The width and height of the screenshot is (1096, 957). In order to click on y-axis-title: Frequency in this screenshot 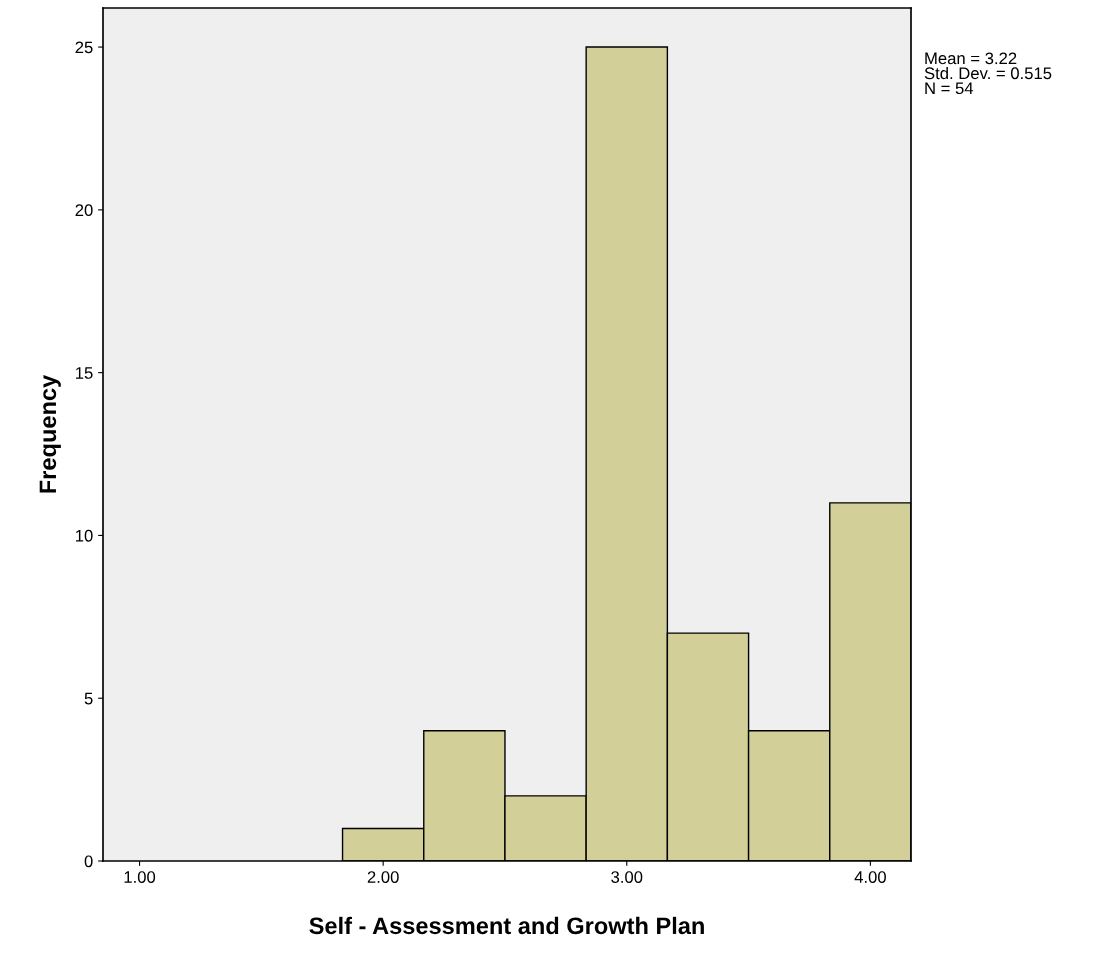, I will do `click(50, 433)`.